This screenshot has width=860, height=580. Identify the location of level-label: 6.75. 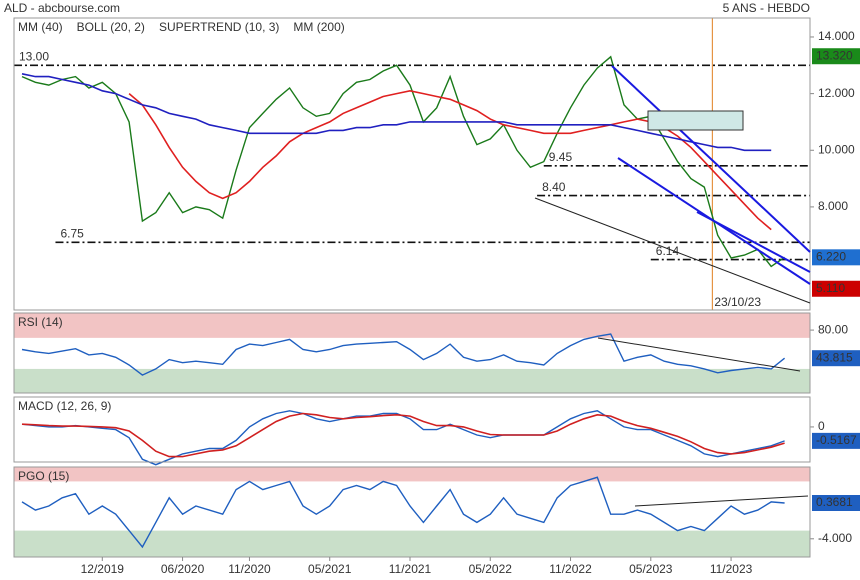
(72, 233).